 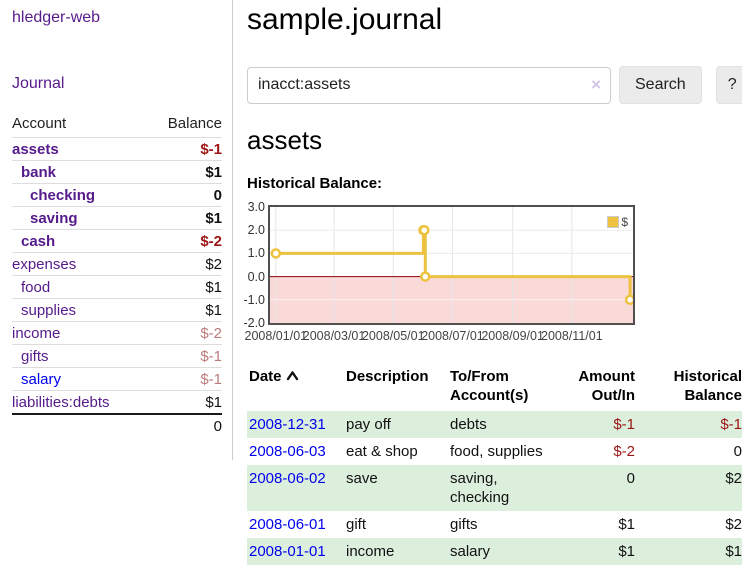 I want to click on transaction-accounts: saving, checking, so click(x=480, y=488).